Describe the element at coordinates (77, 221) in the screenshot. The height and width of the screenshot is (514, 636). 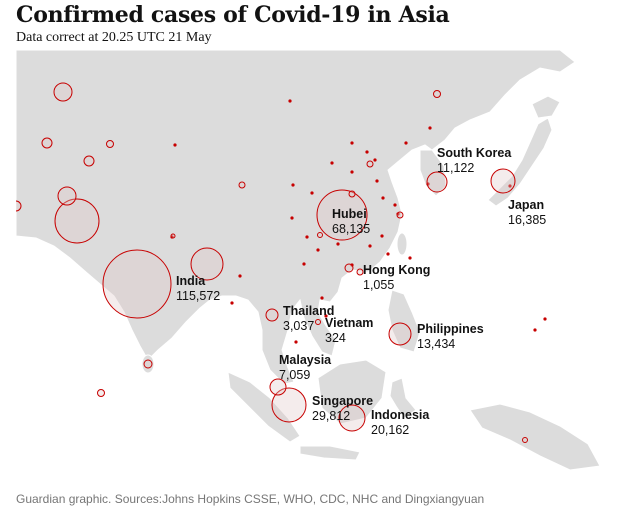
I see `bubble-pakistan` at that location.